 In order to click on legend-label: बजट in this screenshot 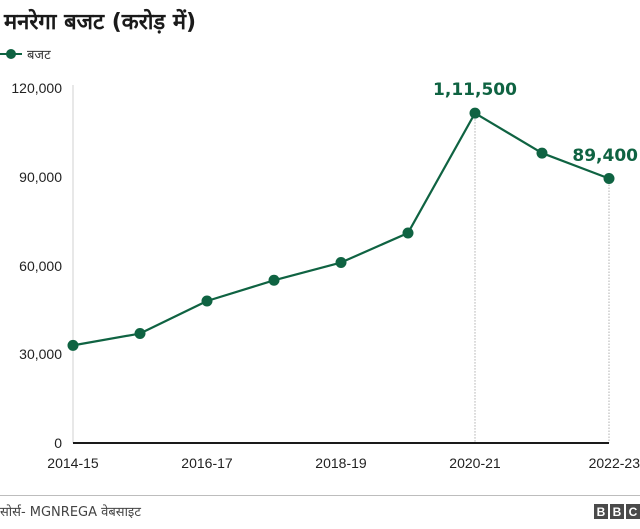, I will do `click(39, 55)`.